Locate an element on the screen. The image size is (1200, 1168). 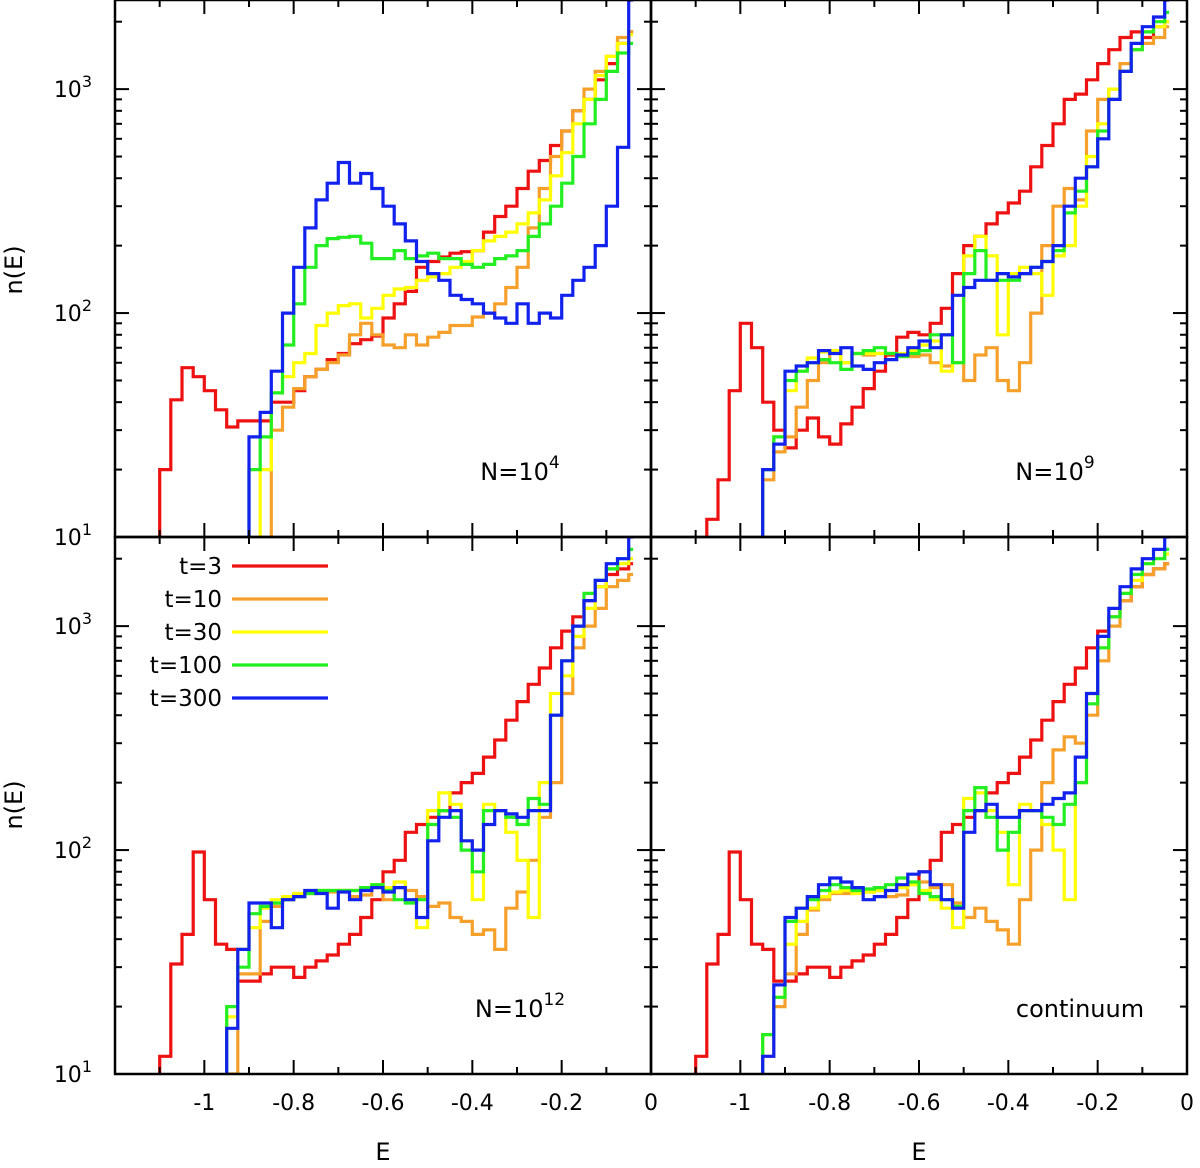
legend-label: t=3 is located at coordinates (200, 567).